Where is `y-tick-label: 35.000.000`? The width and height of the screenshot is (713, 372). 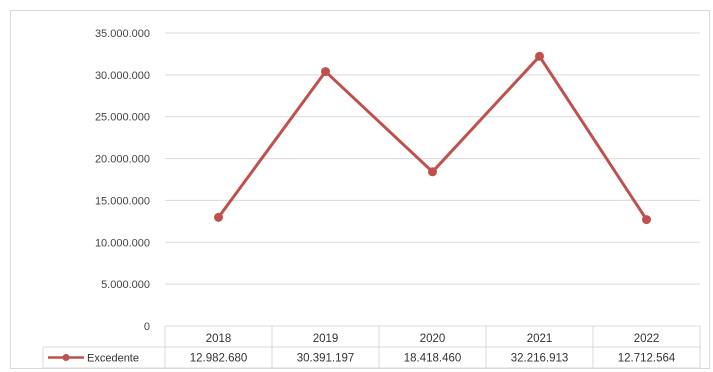
y-tick-label: 35.000.000 is located at coordinates (122, 34).